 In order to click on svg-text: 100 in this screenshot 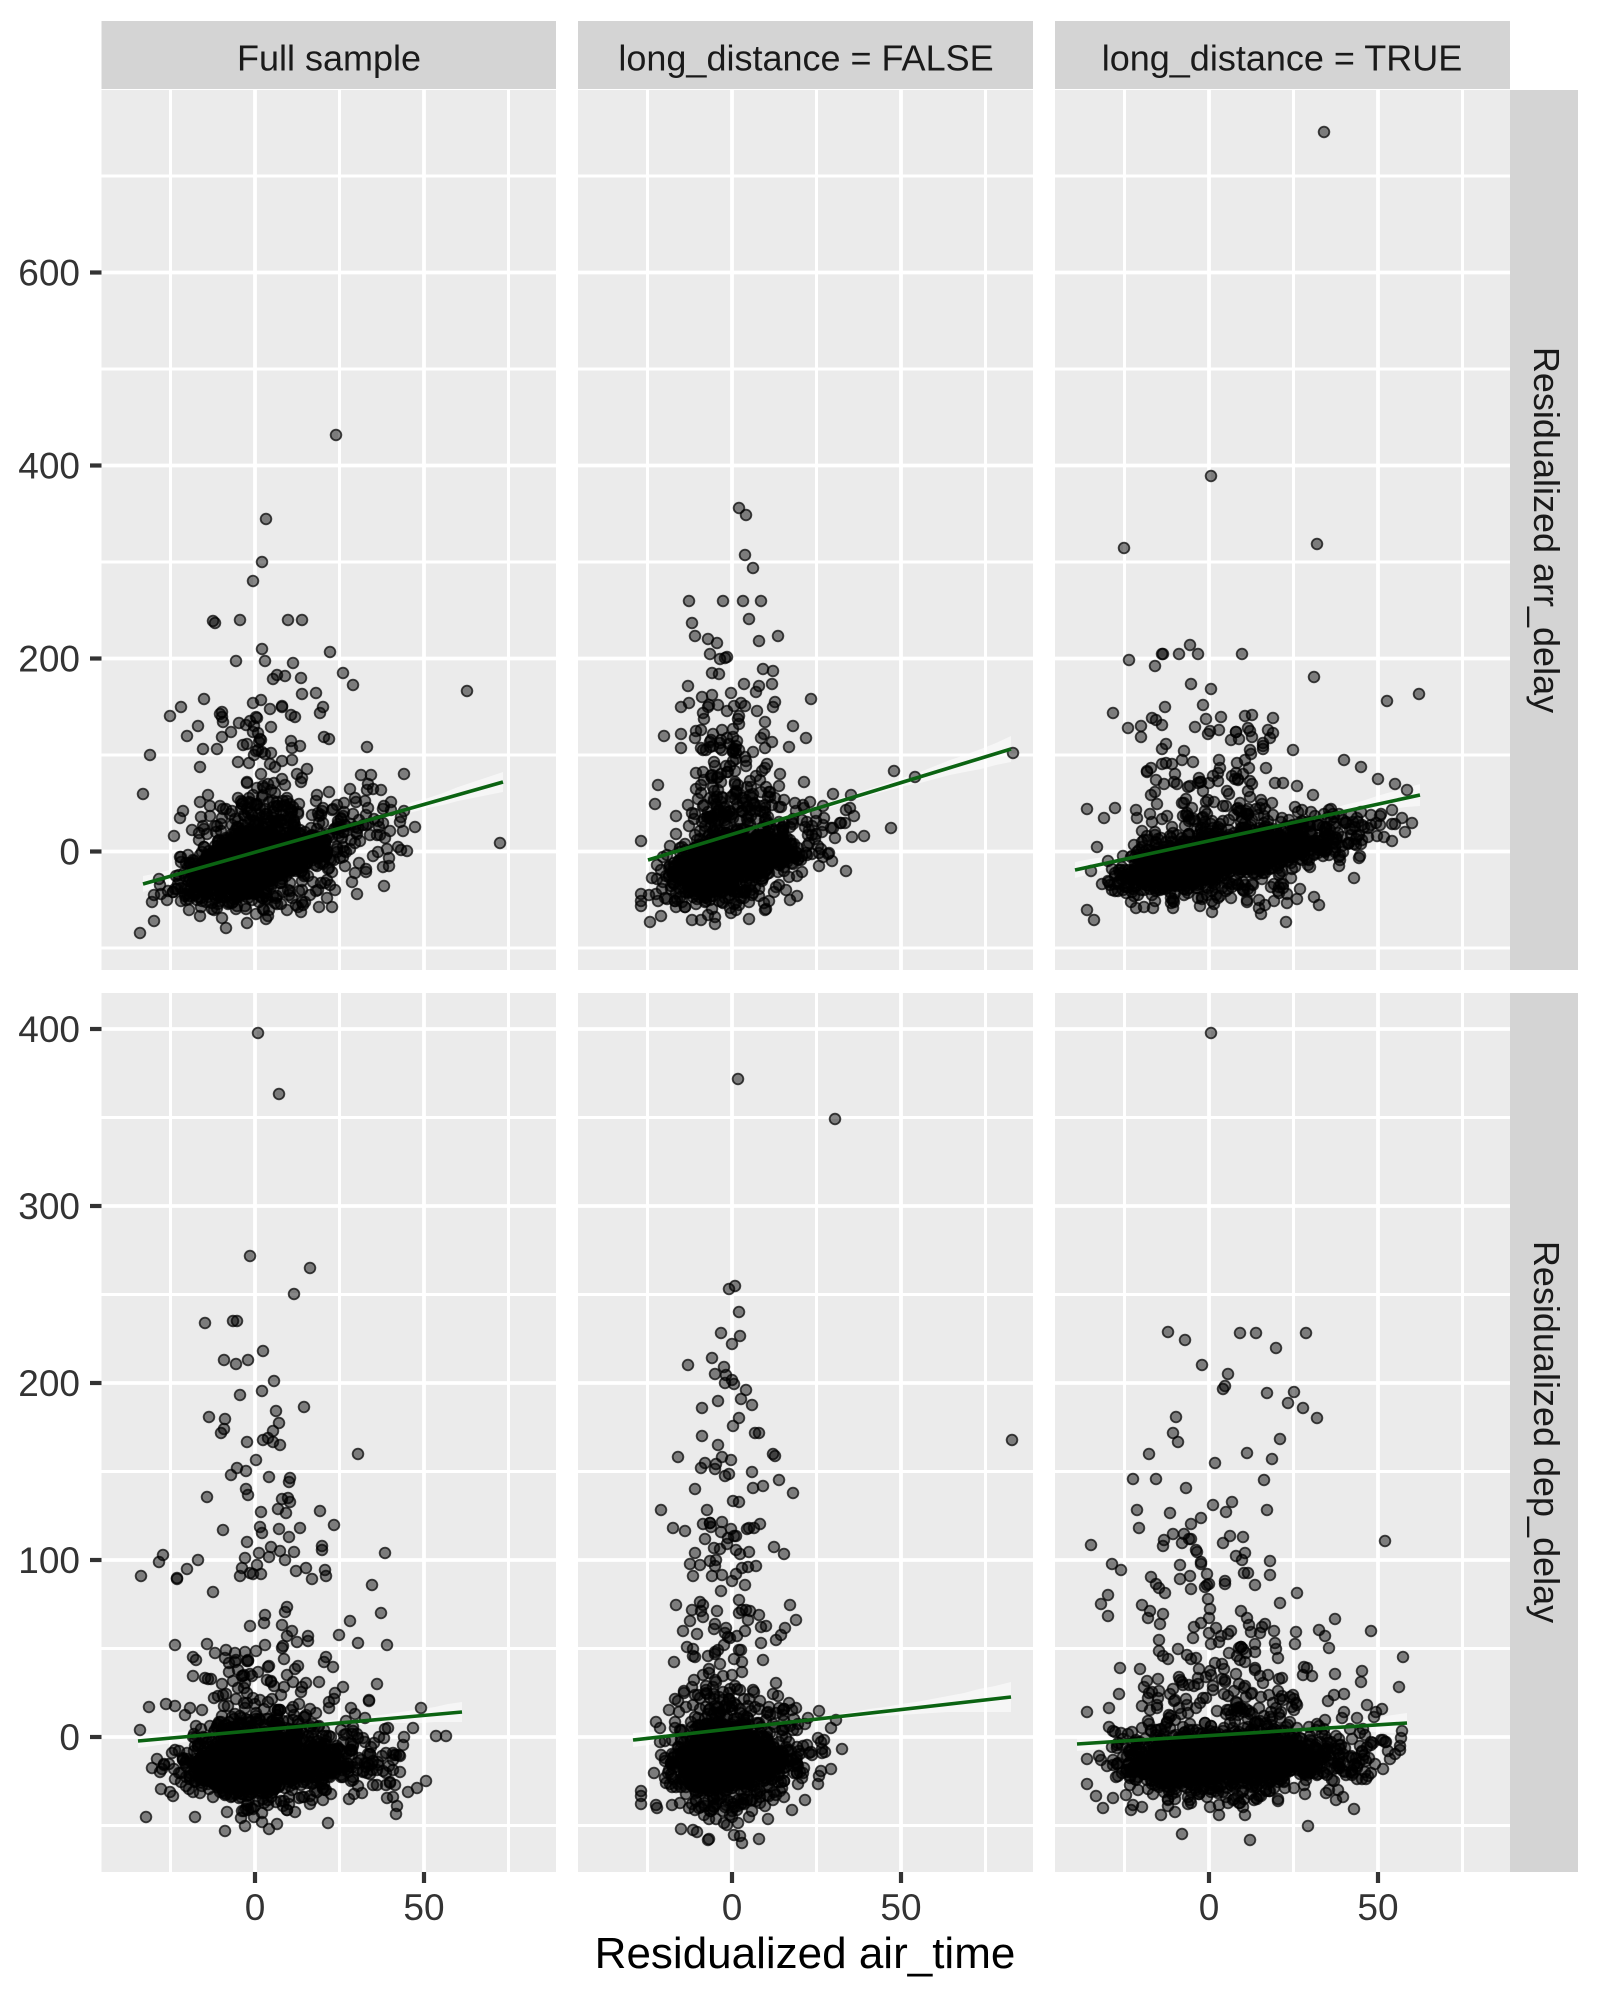, I will do `click(49, 1560)`.